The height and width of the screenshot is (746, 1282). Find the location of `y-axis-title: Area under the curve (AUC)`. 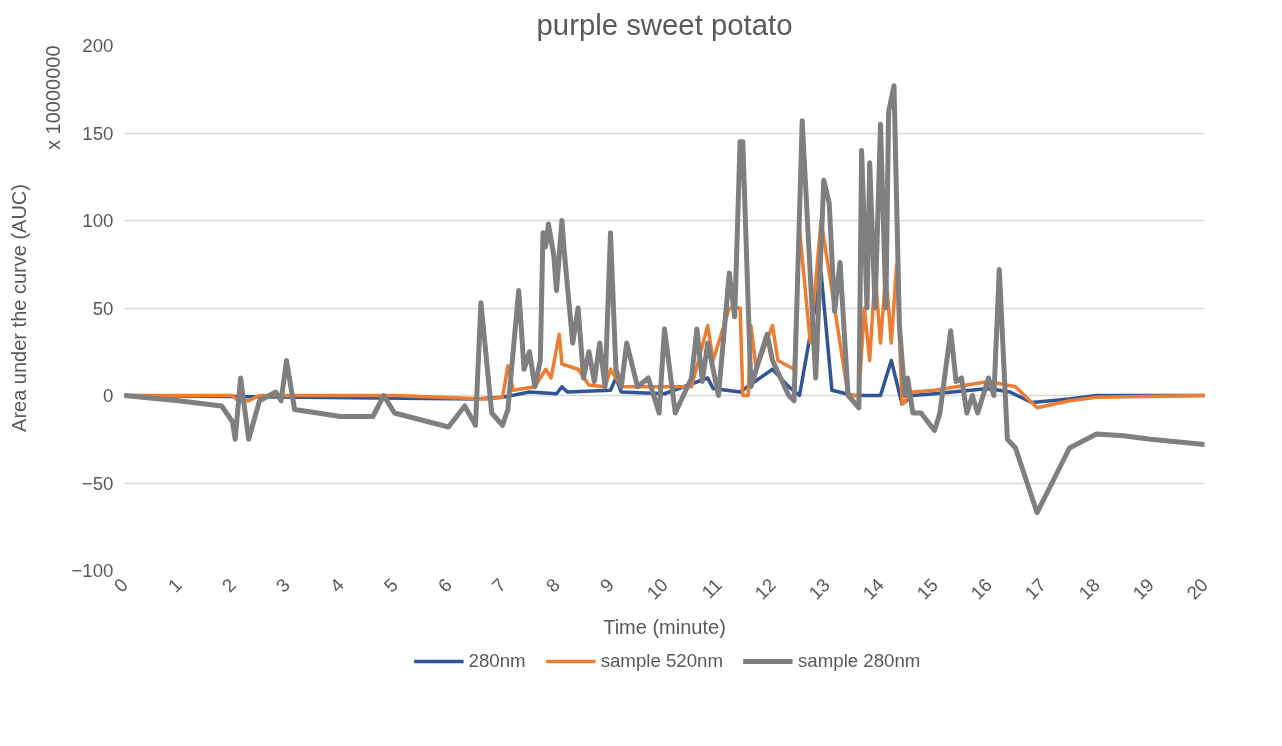

y-axis-title: Area under the curve (AUC) is located at coordinates (18, 308).